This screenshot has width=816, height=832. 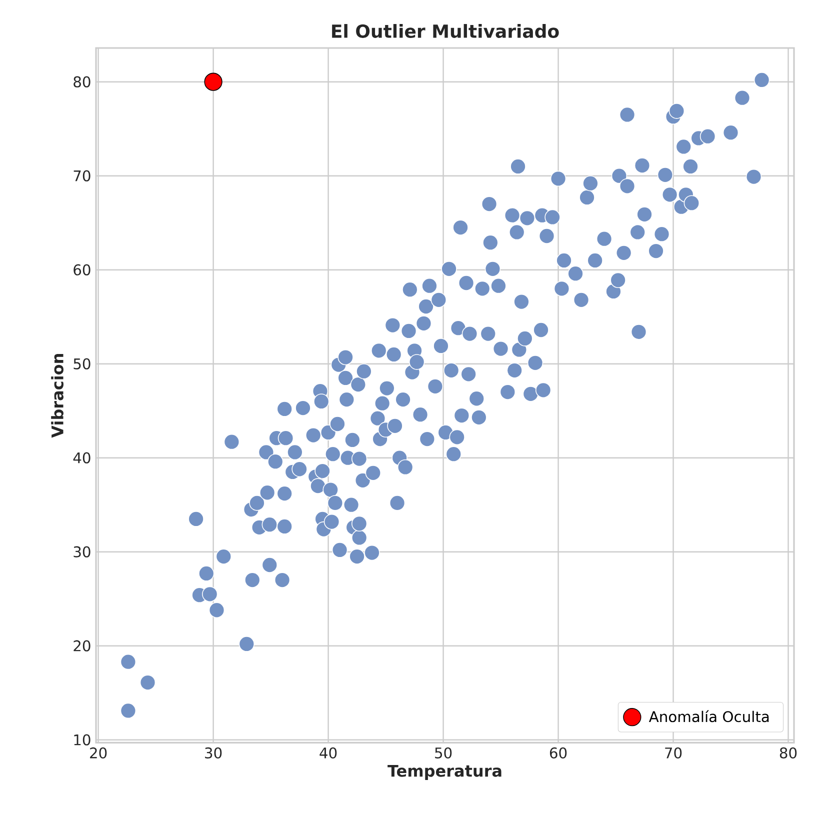 What do you see at coordinates (82, 552) in the screenshot?
I see `y-tick-label: 30` at bounding box center [82, 552].